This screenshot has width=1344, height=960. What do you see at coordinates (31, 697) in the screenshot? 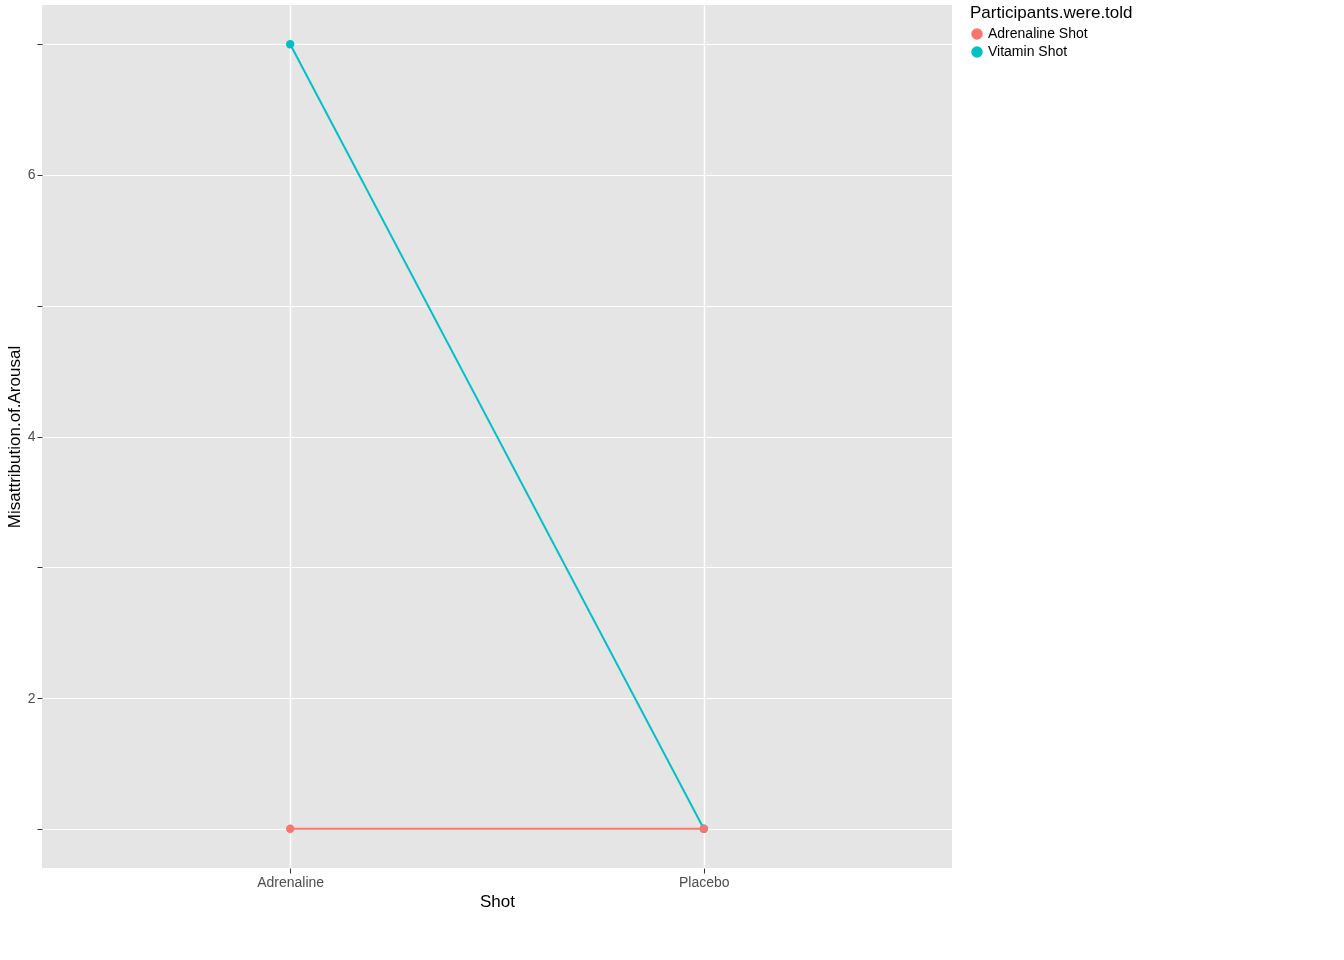
I see `y-tick-label: 2` at bounding box center [31, 697].